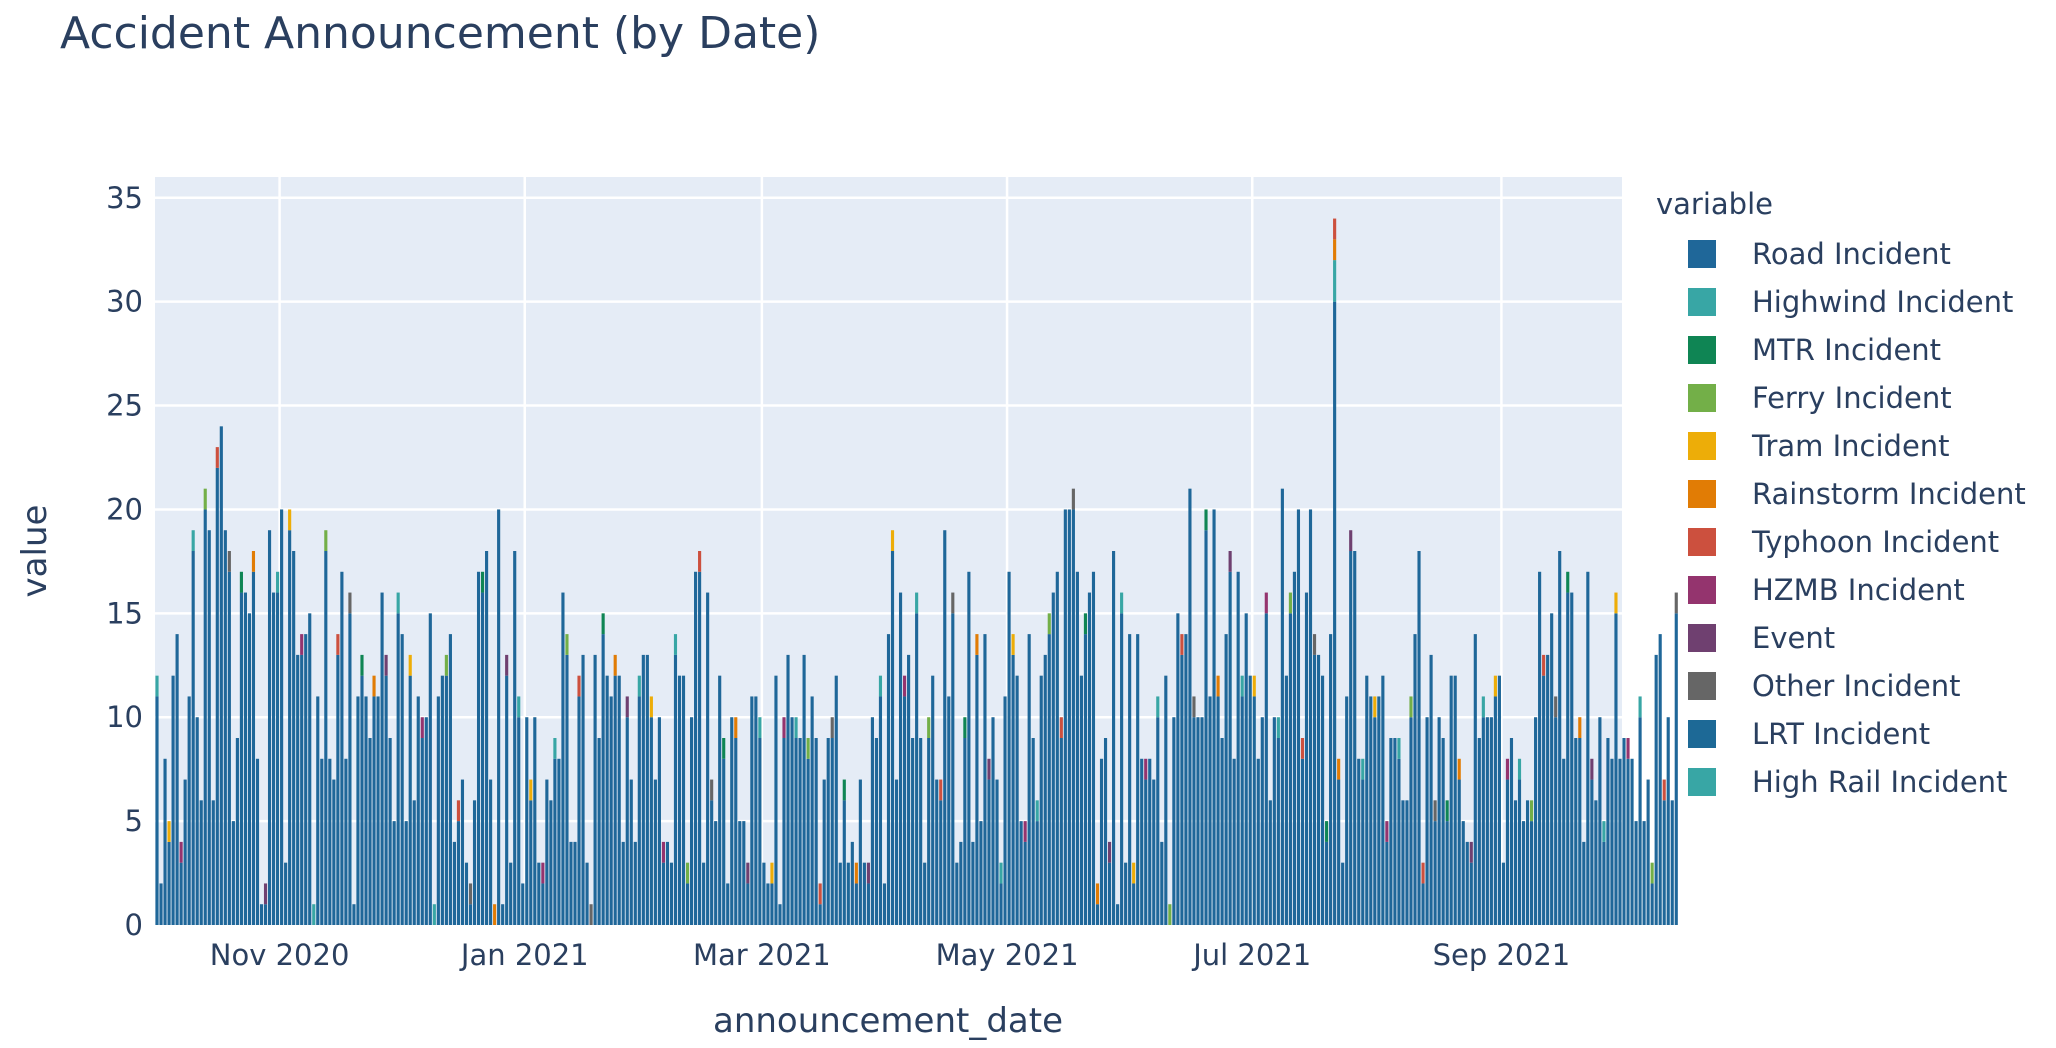 This screenshot has height=1048, width=2056. What do you see at coordinates (1502, 955) in the screenshot?
I see `x-tick-label: Sep 2021` at bounding box center [1502, 955].